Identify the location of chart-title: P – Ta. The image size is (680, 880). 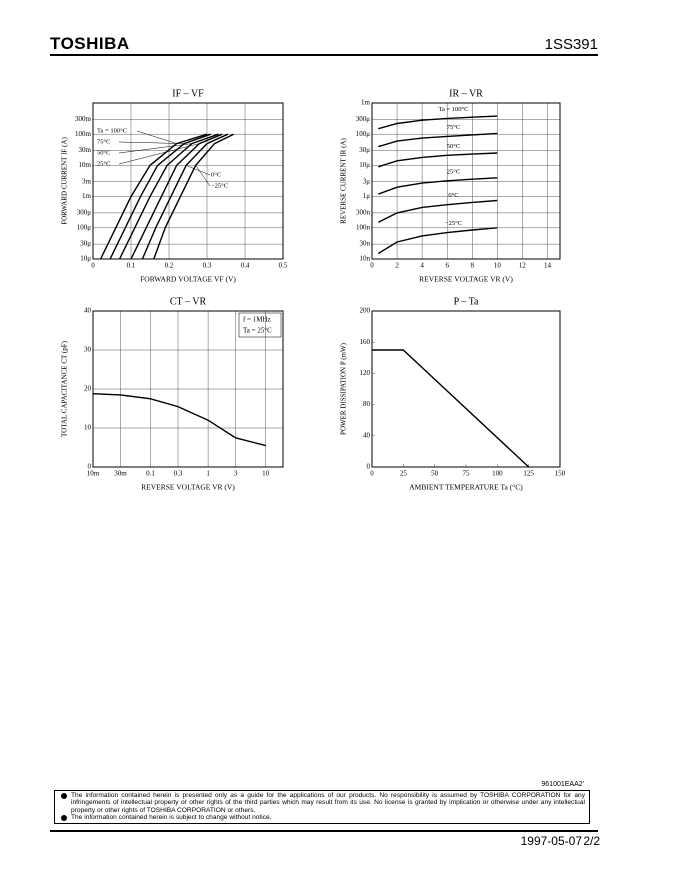
(466, 301).